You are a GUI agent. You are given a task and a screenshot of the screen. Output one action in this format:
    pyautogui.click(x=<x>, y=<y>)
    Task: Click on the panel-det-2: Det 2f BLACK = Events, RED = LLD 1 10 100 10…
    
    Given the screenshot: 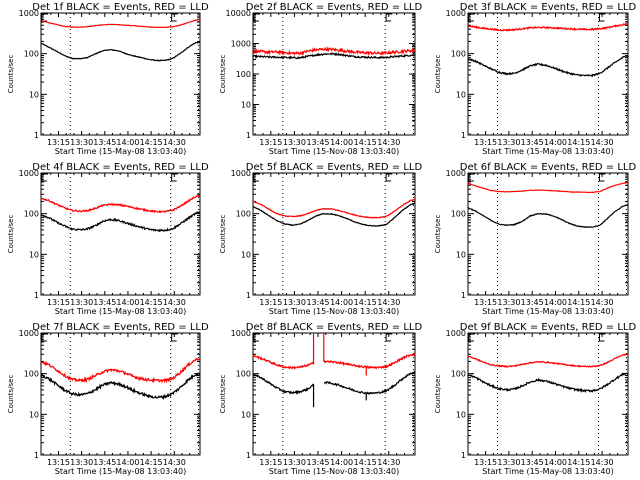 What is the action you would take?
    pyautogui.click(x=320, y=79)
    